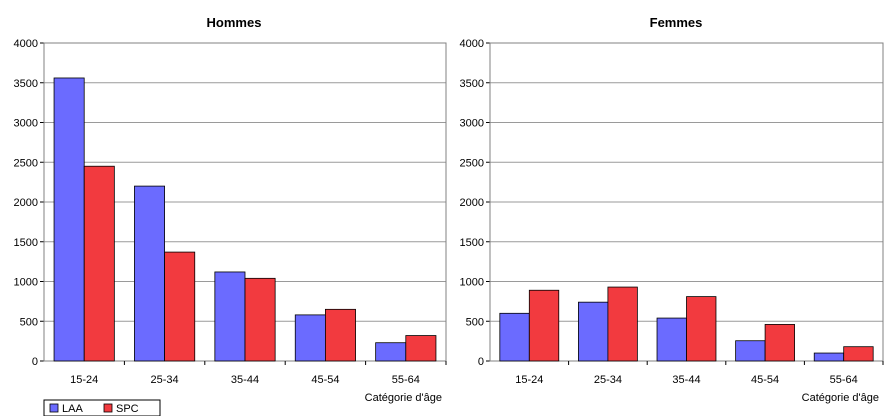 The image size is (886, 416). What do you see at coordinates (54, 408) in the screenshot?
I see `legend-swatch-laa` at bounding box center [54, 408].